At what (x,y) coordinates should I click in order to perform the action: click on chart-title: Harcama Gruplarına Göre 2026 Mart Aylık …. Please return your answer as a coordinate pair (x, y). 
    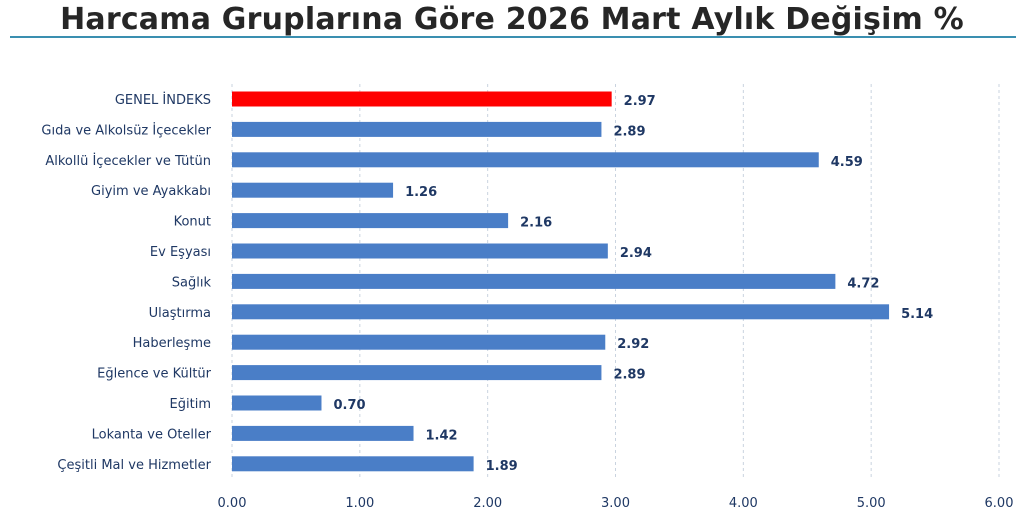
    Looking at the image, I should click on (512, 19).